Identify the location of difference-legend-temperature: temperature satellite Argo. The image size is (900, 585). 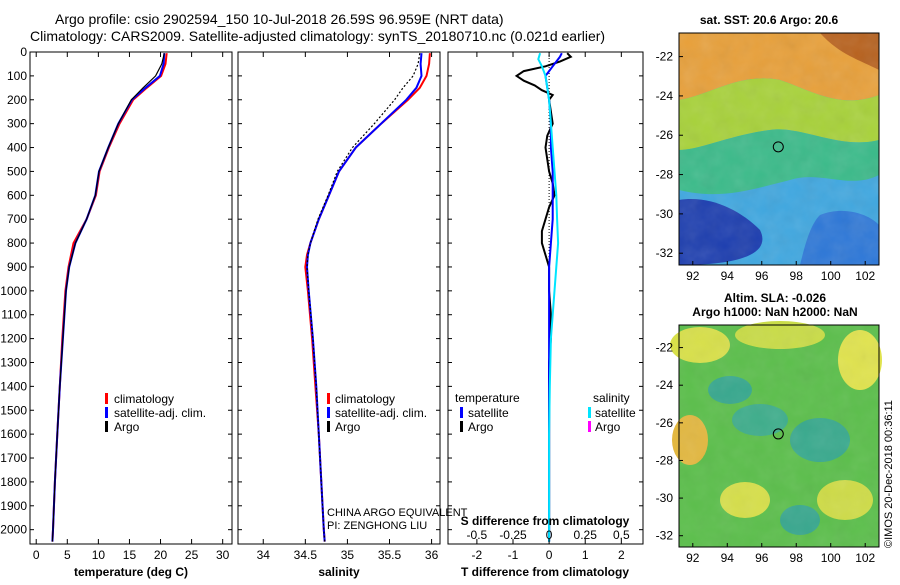
(487, 412).